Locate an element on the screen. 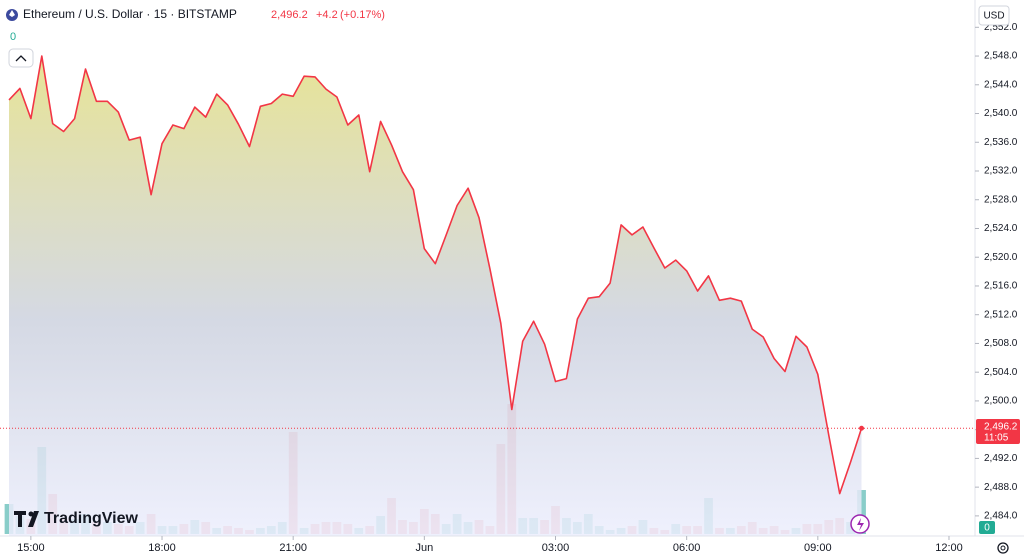  countdown-label: 11:05 is located at coordinates (996, 438).